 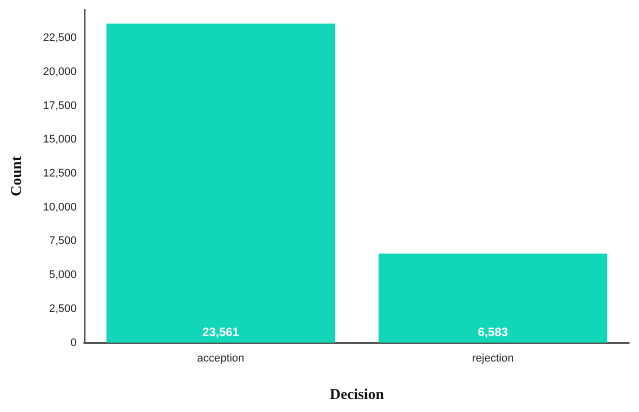 What do you see at coordinates (59, 207) in the screenshot?
I see `y-tick-label: 10,000` at bounding box center [59, 207].